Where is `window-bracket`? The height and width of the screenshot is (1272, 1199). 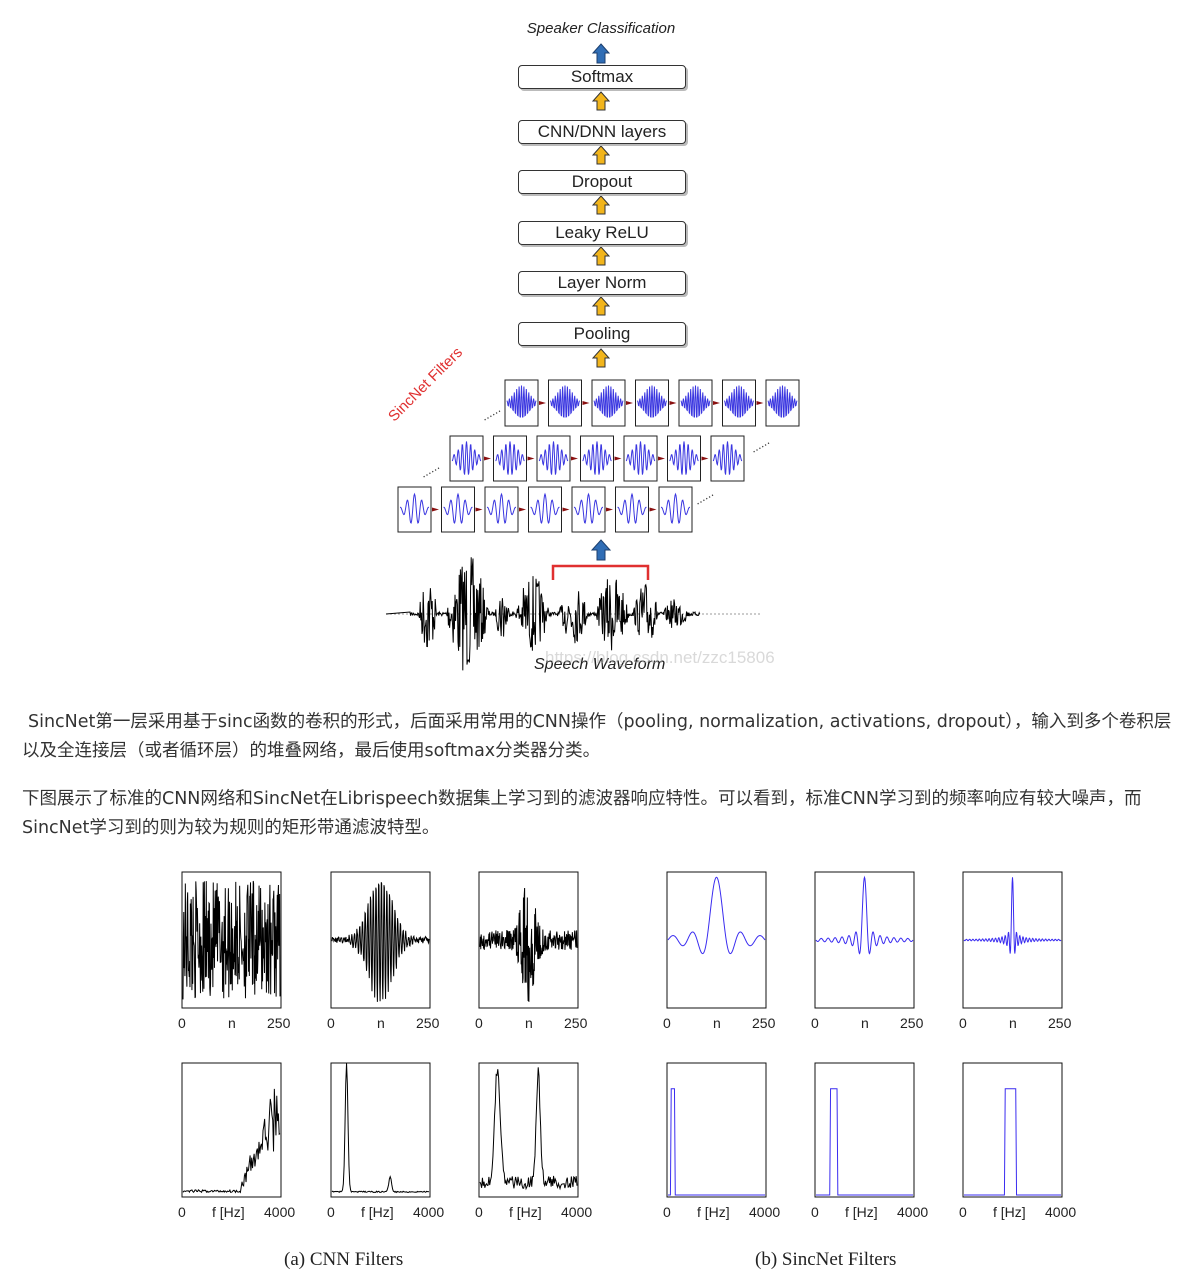
window-bracket is located at coordinates (600, 572).